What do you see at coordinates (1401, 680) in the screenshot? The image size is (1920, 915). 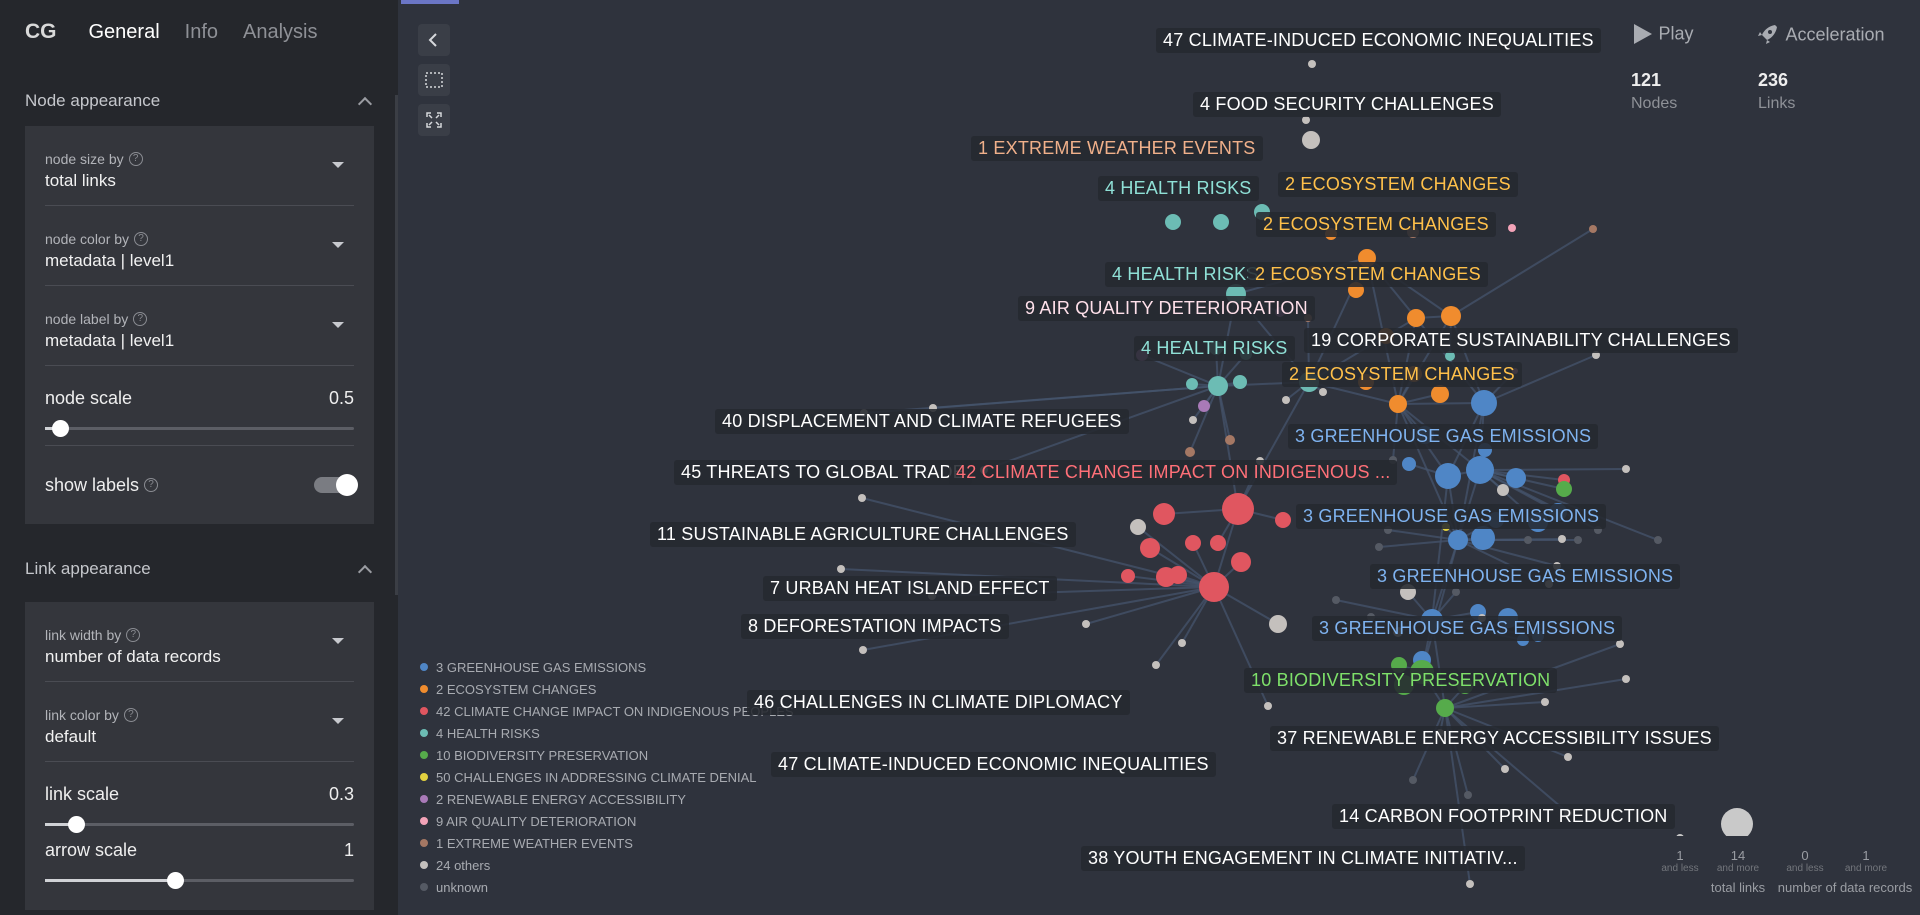 I see `node-label: 10 BIODIVERSITY PRESERVATION` at bounding box center [1401, 680].